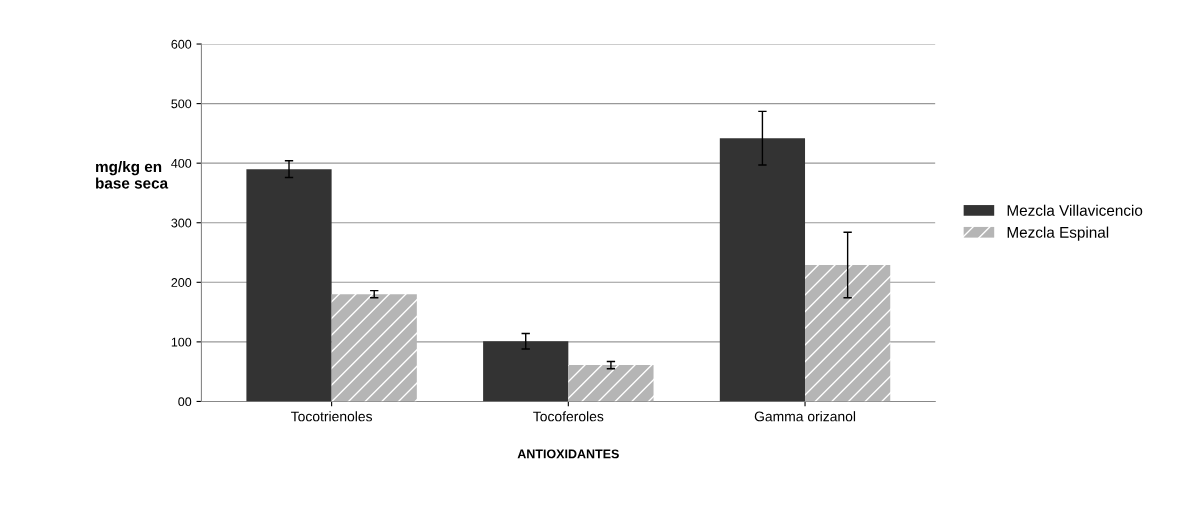 Image resolution: width=1199 pixels, height=518 pixels. What do you see at coordinates (805, 416) in the screenshot?
I see `x-tick-label: Gamma orizanol` at bounding box center [805, 416].